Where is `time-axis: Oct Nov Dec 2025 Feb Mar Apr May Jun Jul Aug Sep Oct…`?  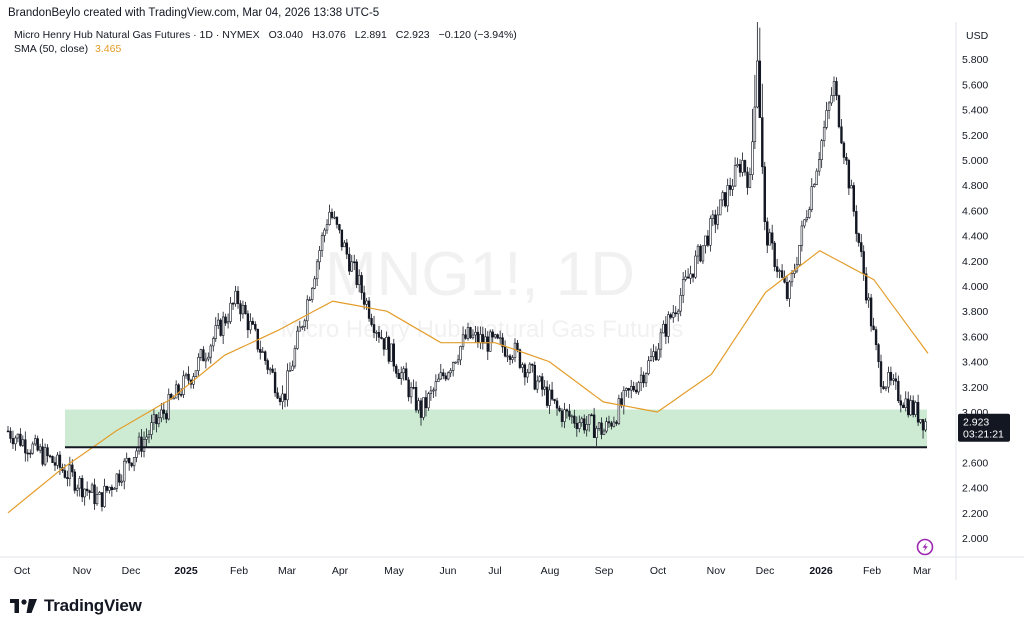 time-axis: Oct Nov Dec 2025 Feb Mar Apr May Jun Jul Aug Sep Oct… is located at coordinates (473, 571).